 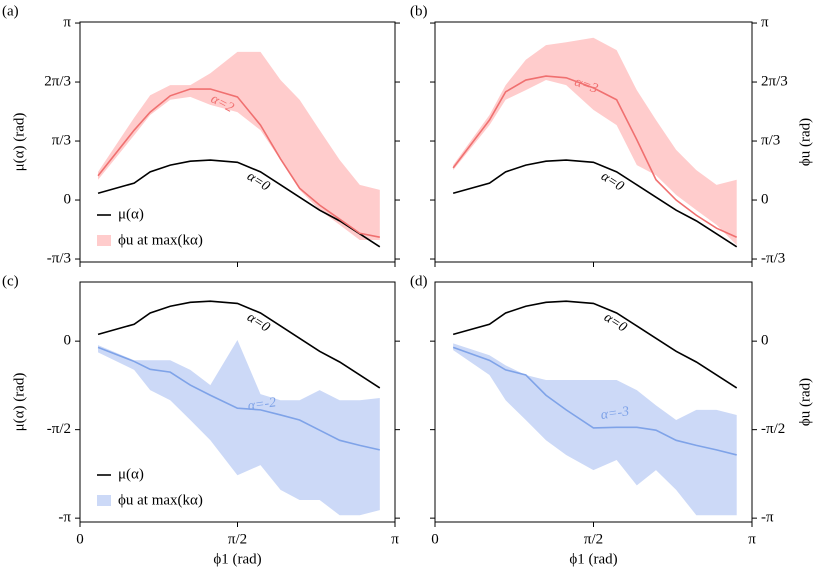 What do you see at coordinates (419, 11) in the screenshot?
I see `panel-label: (b)` at bounding box center [419, 11].